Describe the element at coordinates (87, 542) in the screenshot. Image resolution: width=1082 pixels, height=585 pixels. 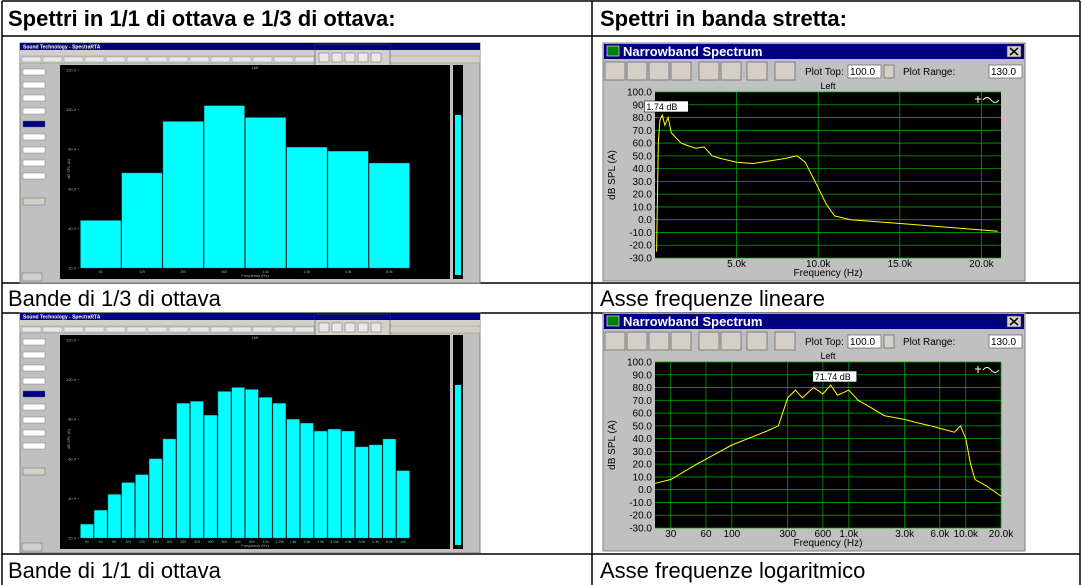
I see `x-tick-label: 50` at that location.